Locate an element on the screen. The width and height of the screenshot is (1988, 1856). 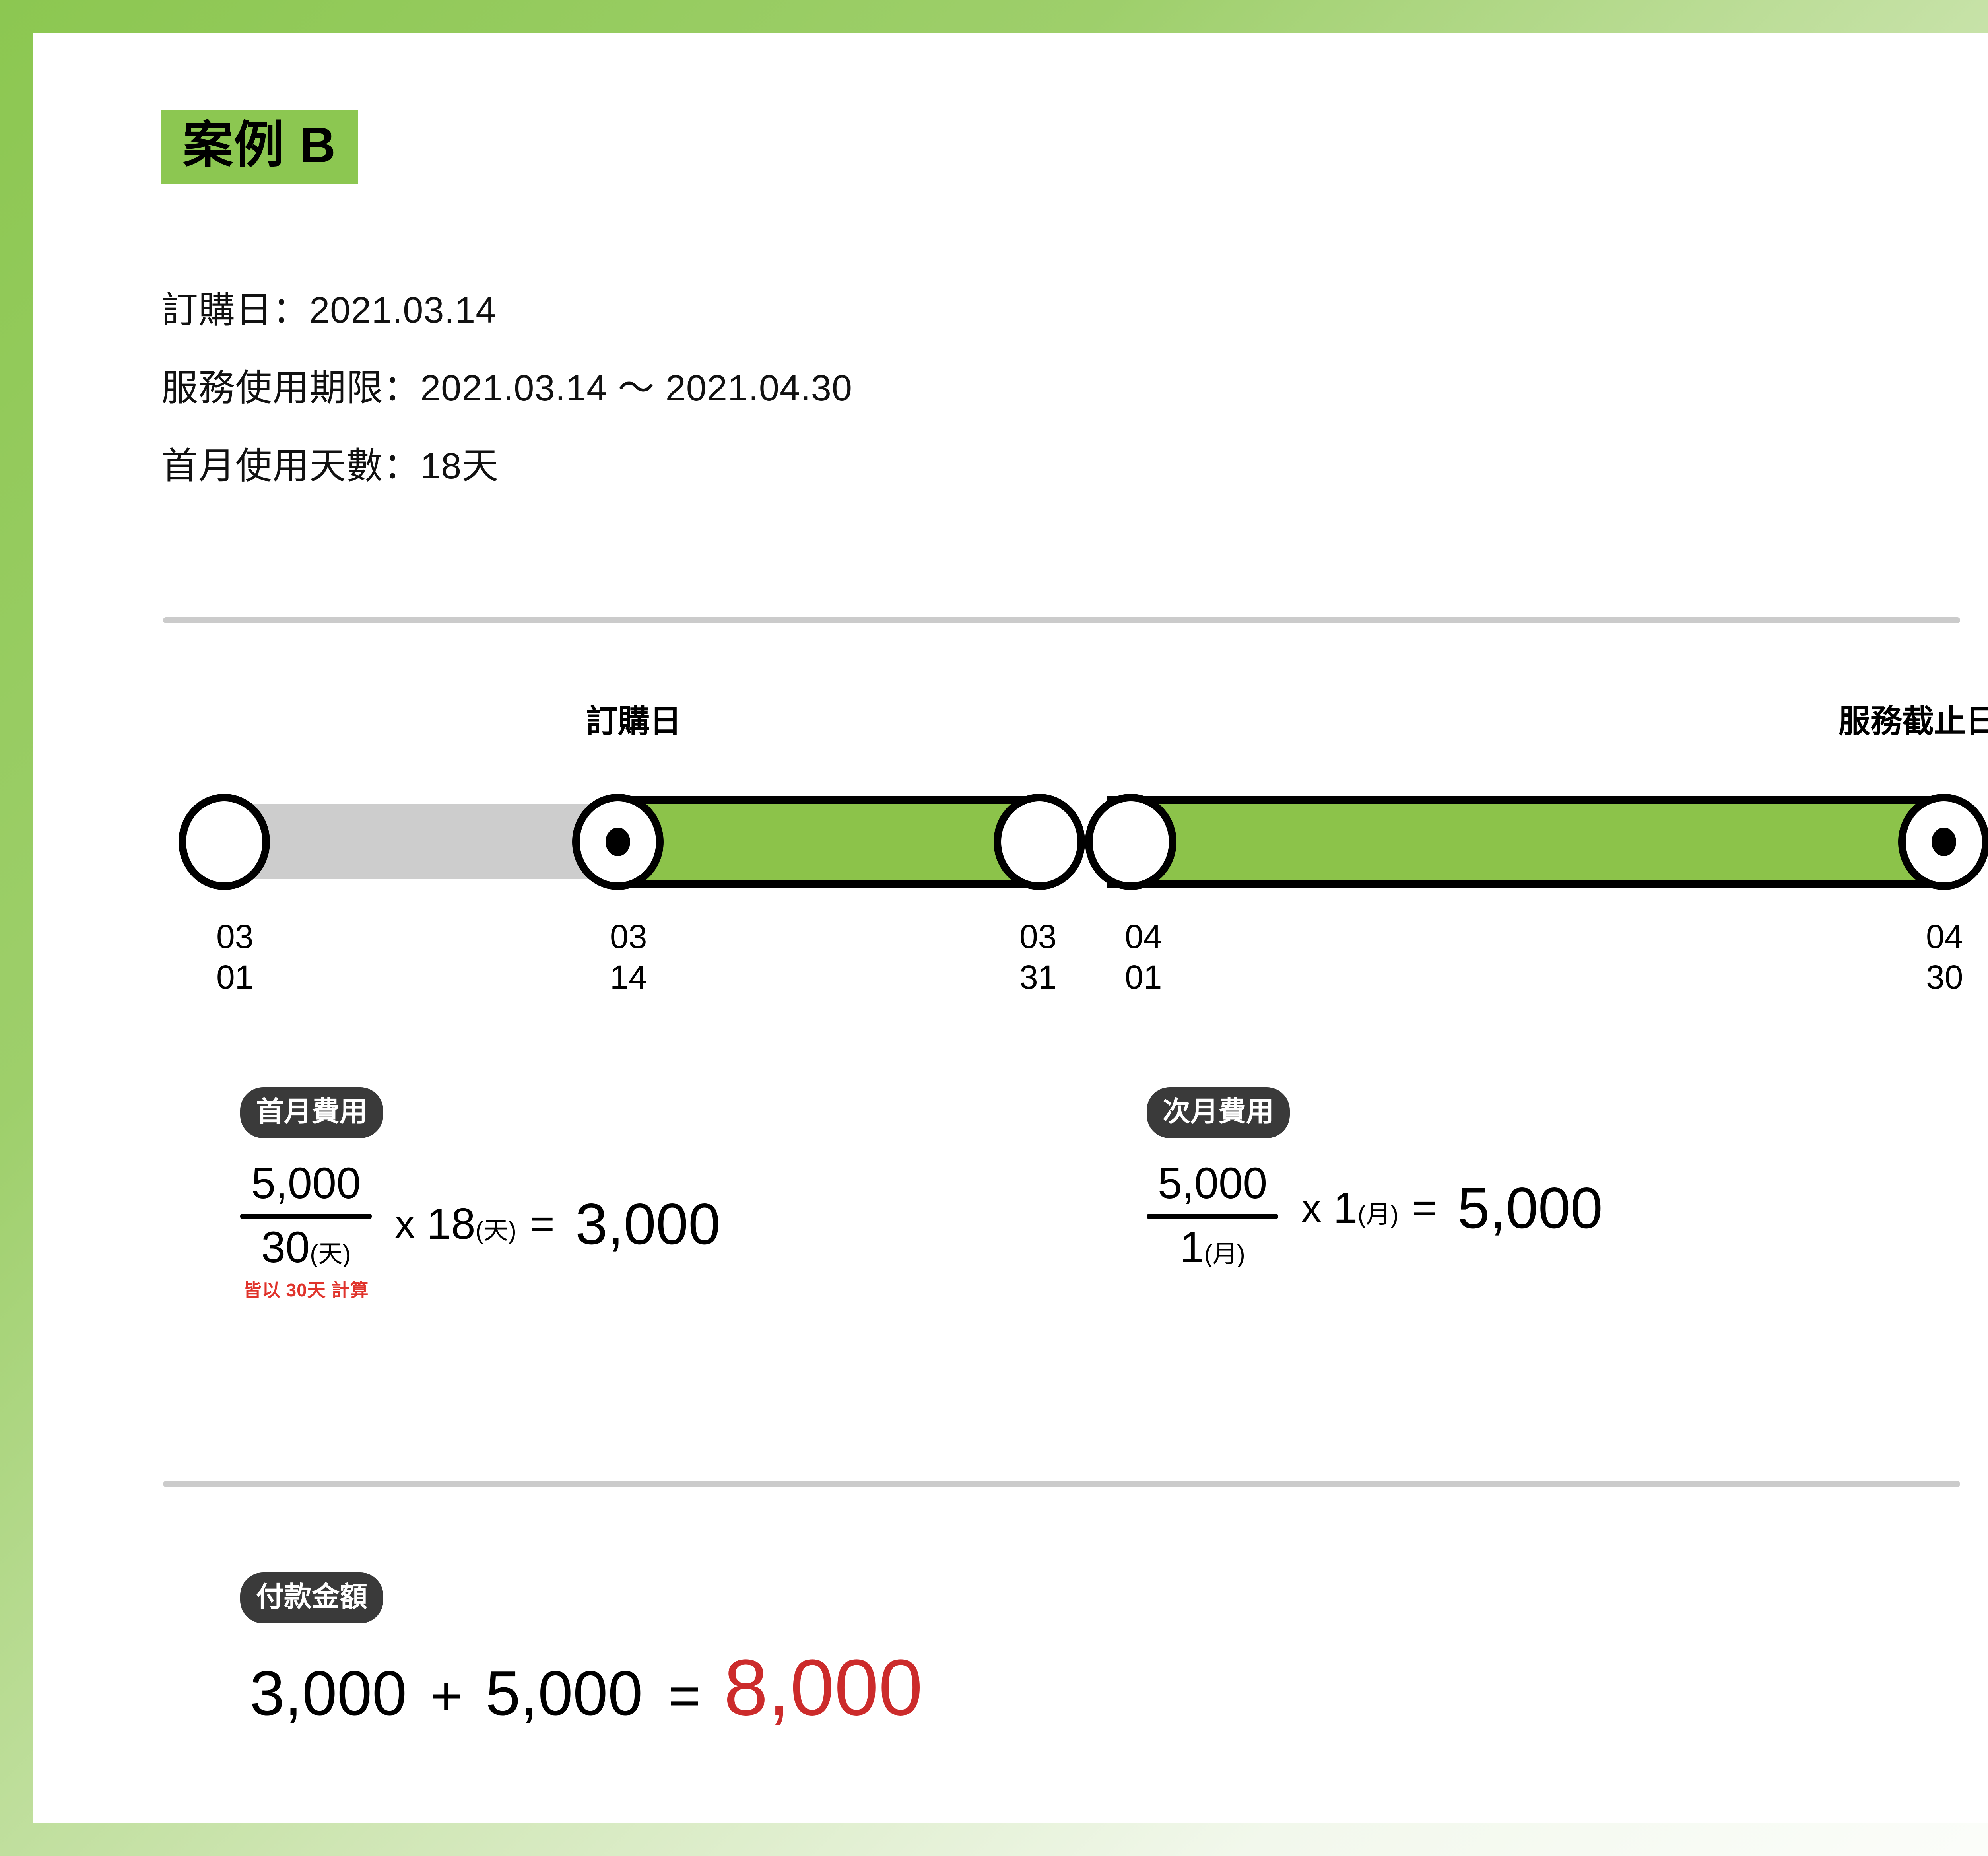
case-title-badge: 案例 B is located at coordinates (259, 147).